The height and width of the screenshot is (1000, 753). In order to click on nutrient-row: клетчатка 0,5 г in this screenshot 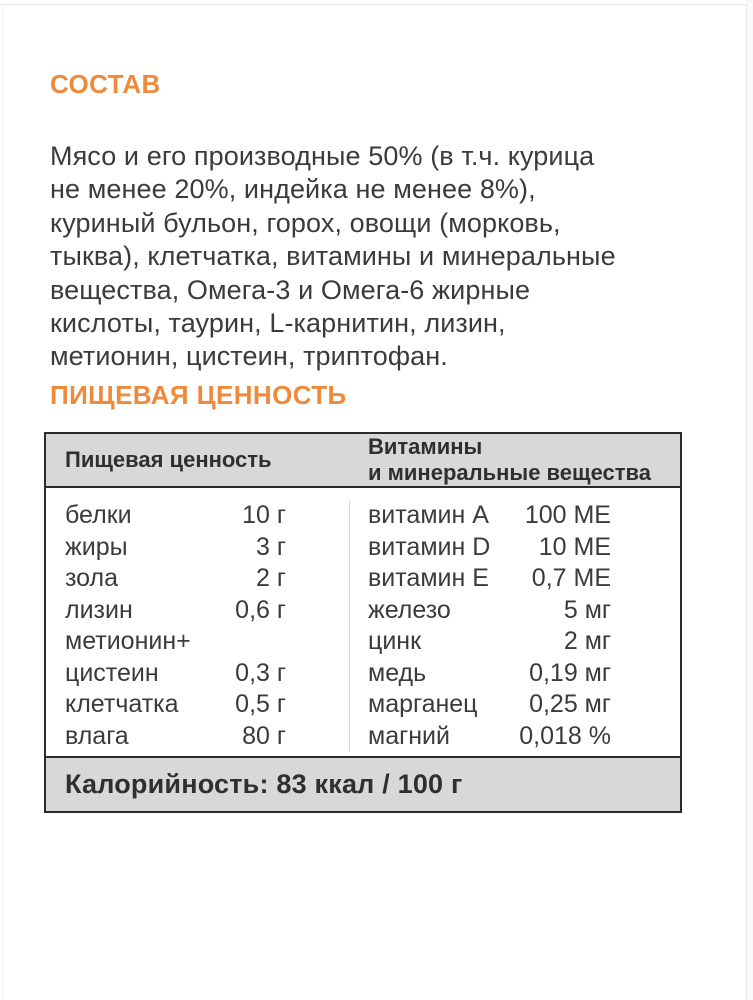, I will do `click(175, 705)`.